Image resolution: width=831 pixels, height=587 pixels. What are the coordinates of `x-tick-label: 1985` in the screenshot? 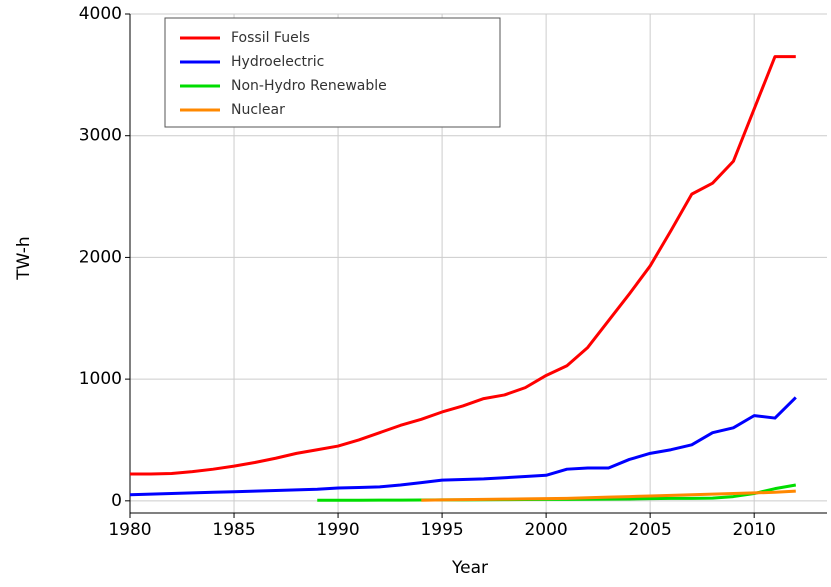 It's located at (233, 530).